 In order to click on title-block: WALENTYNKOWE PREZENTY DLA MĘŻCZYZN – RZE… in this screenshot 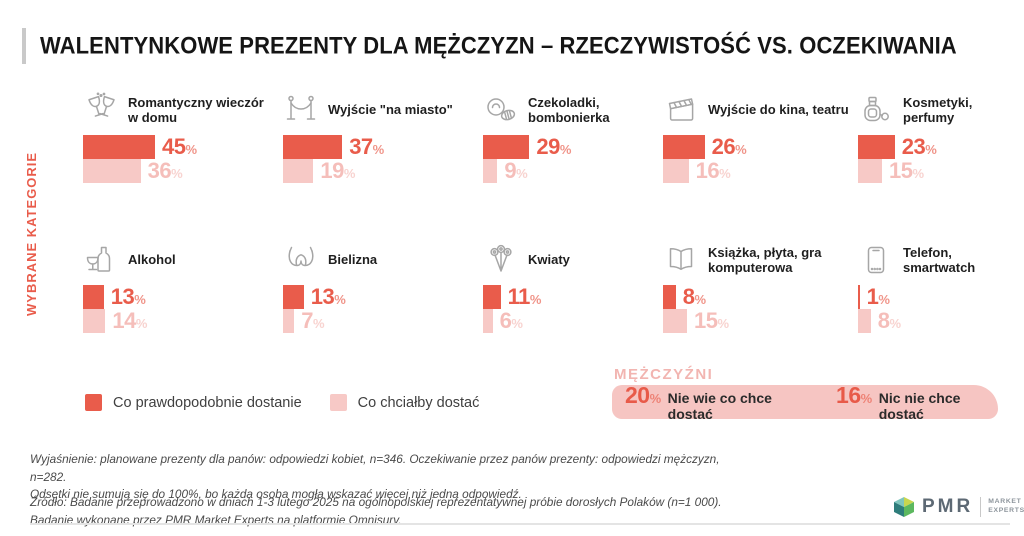, I will do `click(489, 46)`.